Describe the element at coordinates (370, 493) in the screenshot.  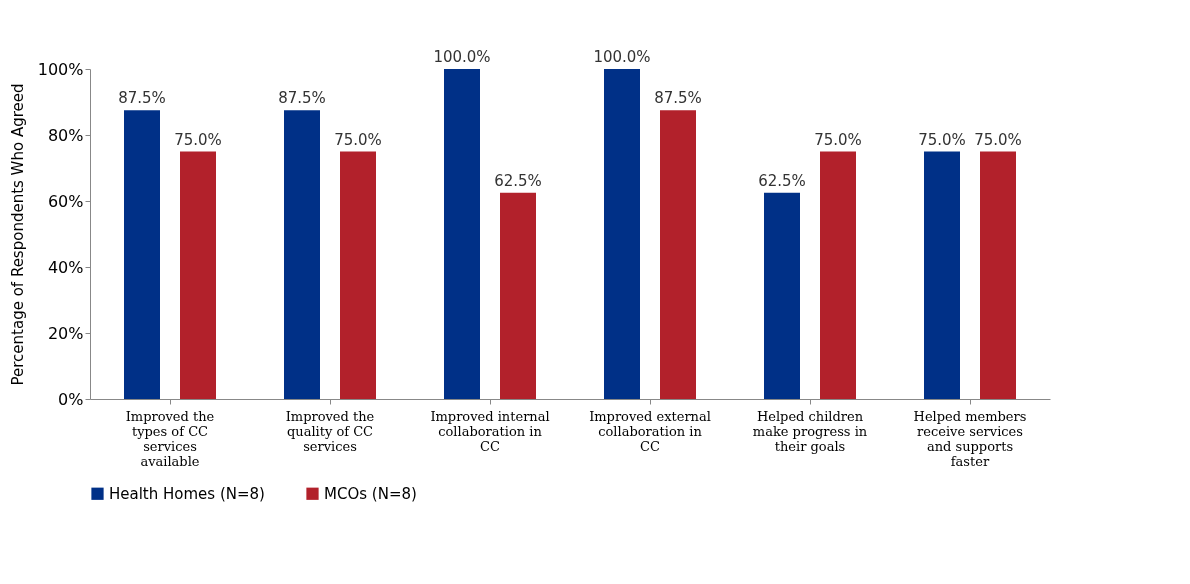
I see `legend-label: MCOs (N=8)` at that location.